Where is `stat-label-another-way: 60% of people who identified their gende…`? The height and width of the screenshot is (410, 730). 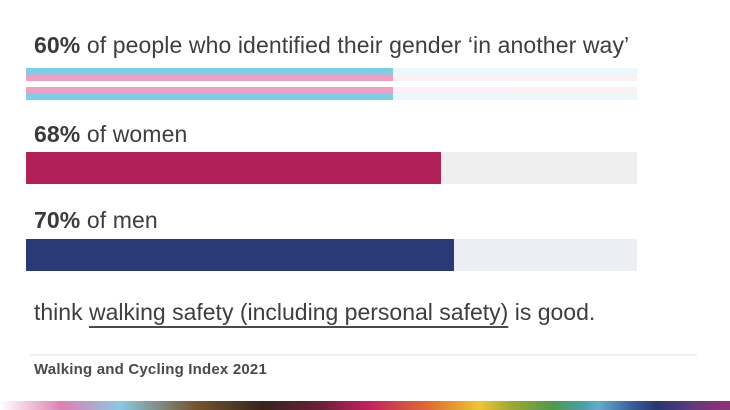
stat-label-another-way: 60% of people who identified their gende… is located at coordinates (331, 45).